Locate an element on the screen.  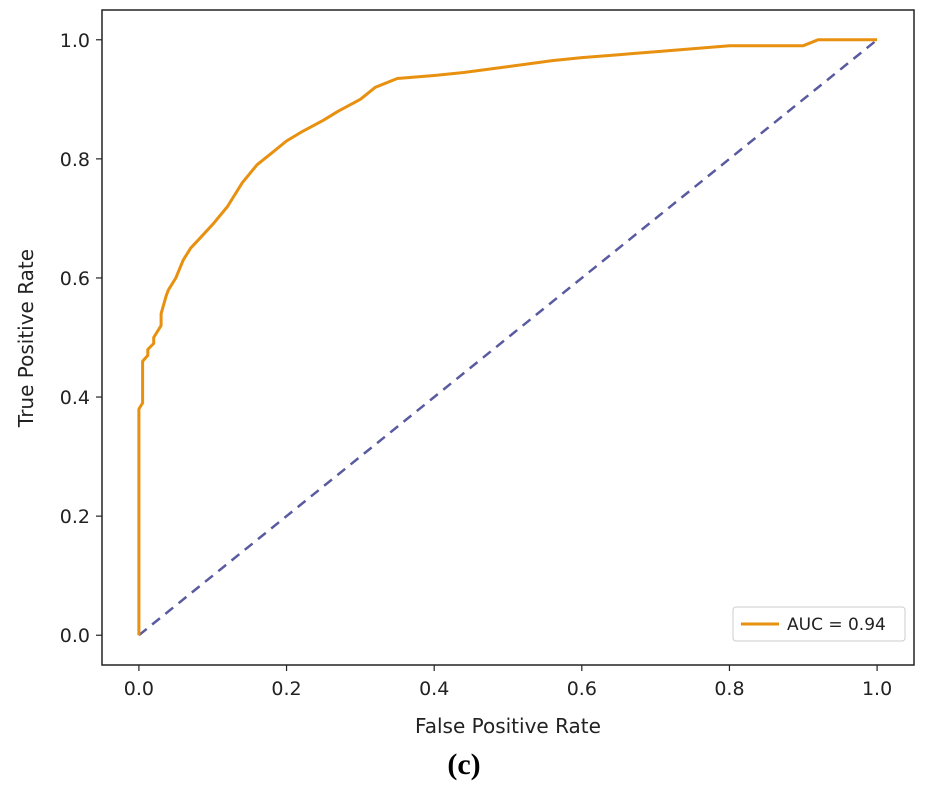
x-tick-label: 1.0 is located at coordinates (877, 689).